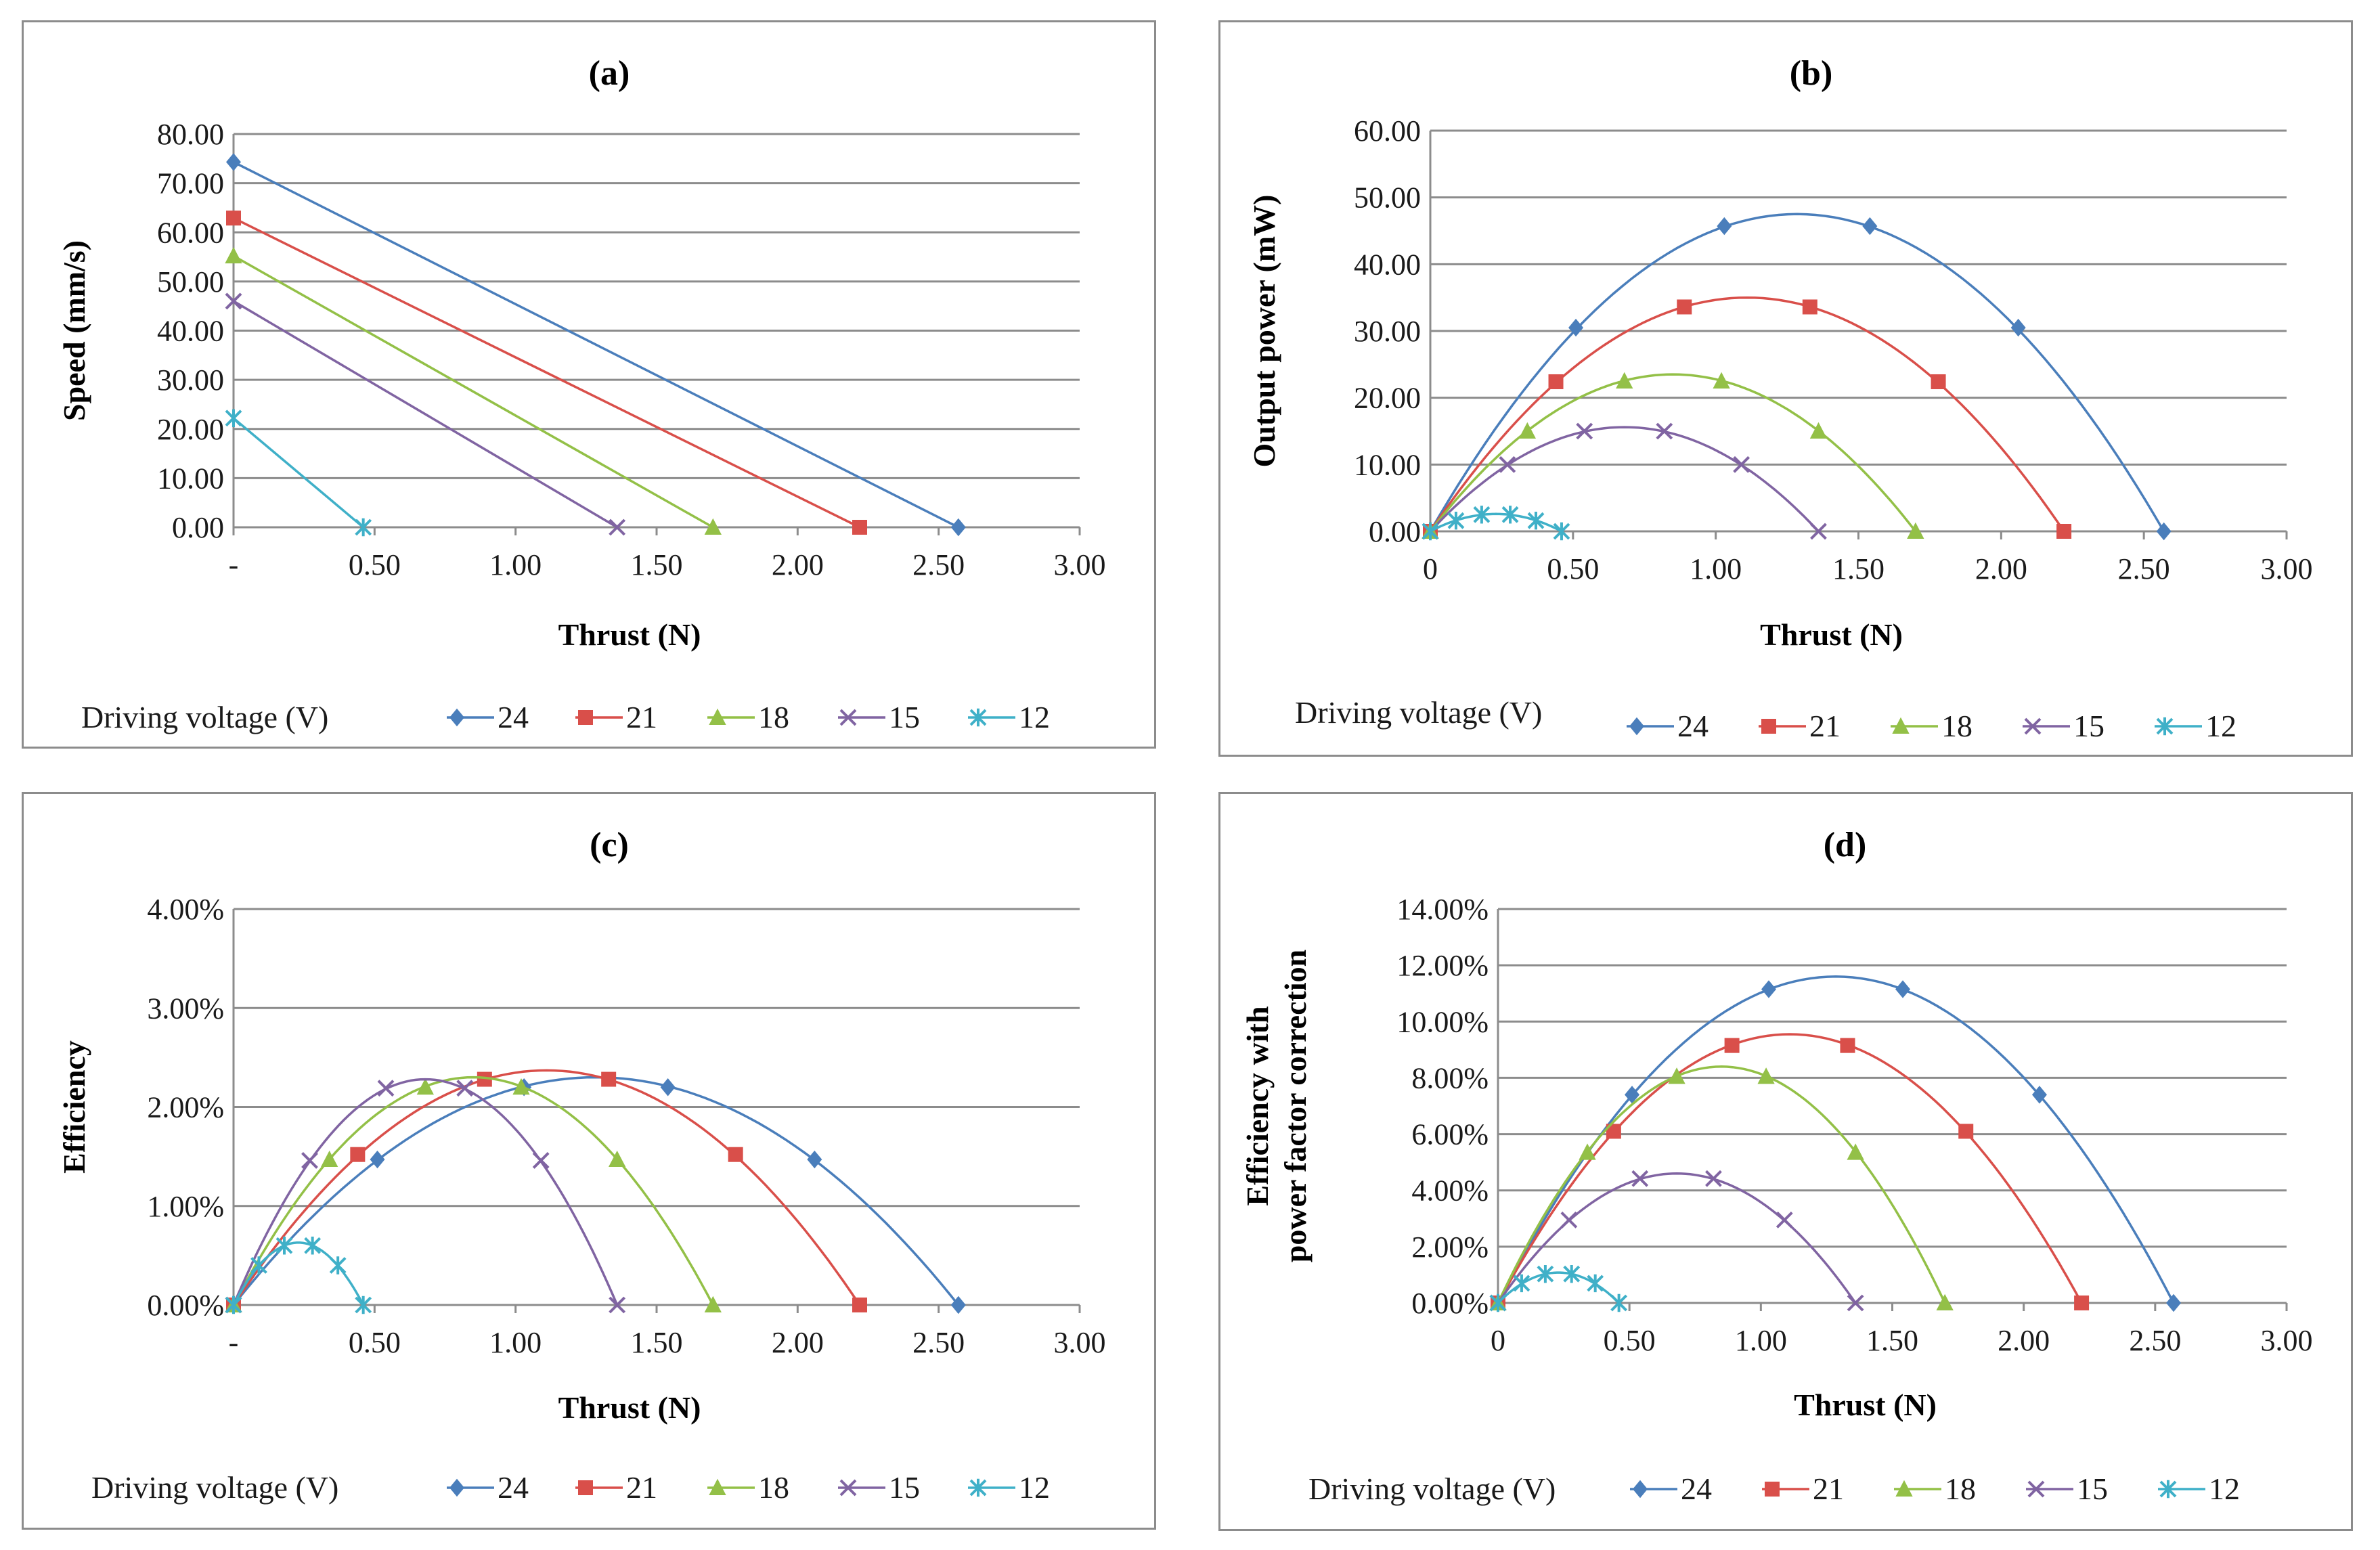 The height and width of the screenshot is (1550, 2380). I want to click on chart-d-ytick-label: 8.00%, so click(1450, 1077).